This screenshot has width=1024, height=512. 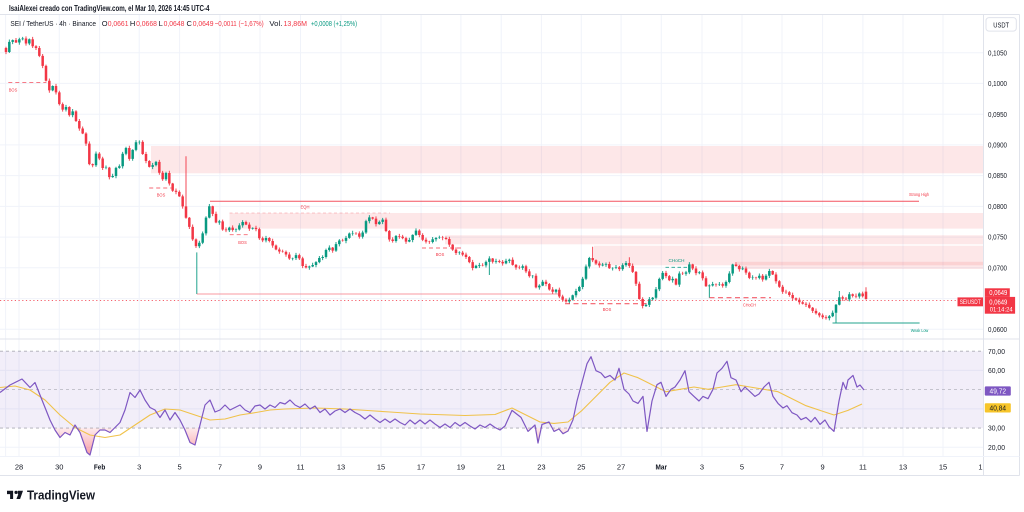 I want to click on svg-text: 1, so click(x=980, y=466).